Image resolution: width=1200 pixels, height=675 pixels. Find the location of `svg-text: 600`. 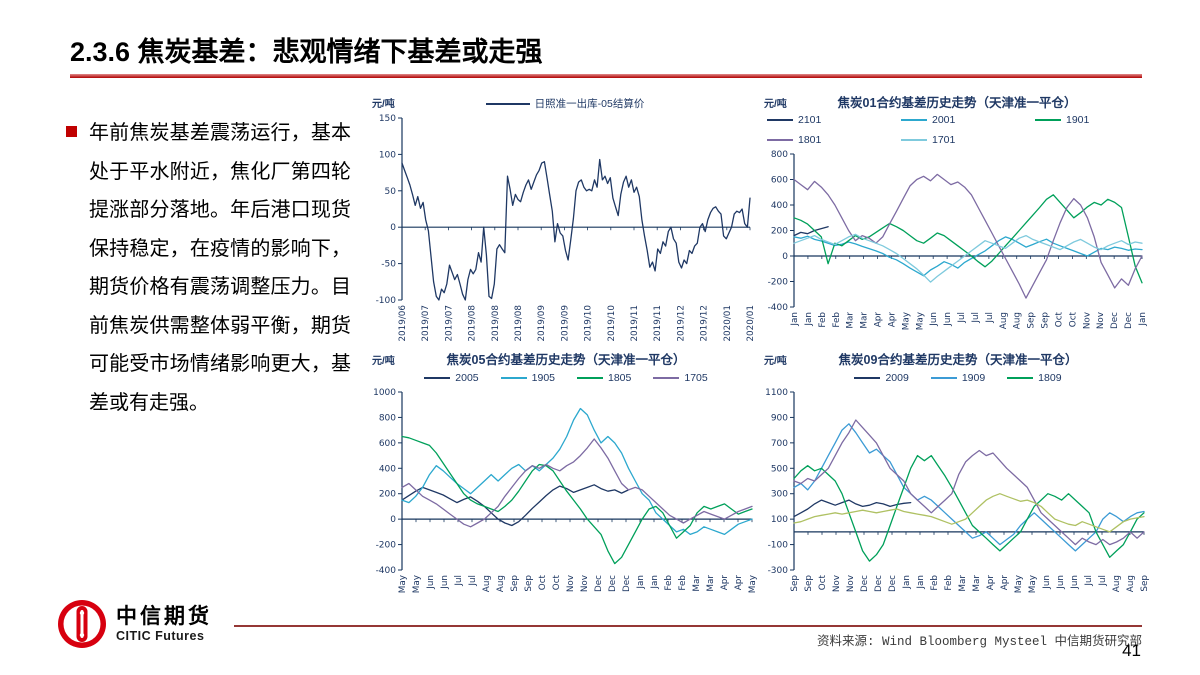

svg-text: 600 is located at coordinates (387, 444).